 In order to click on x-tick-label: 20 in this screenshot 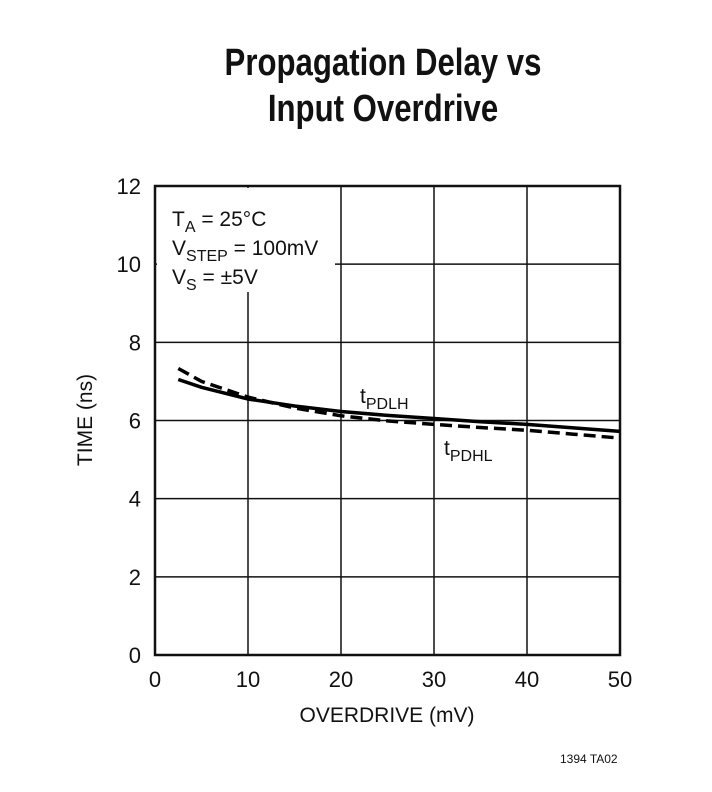, I will do `click(341, 679)`.